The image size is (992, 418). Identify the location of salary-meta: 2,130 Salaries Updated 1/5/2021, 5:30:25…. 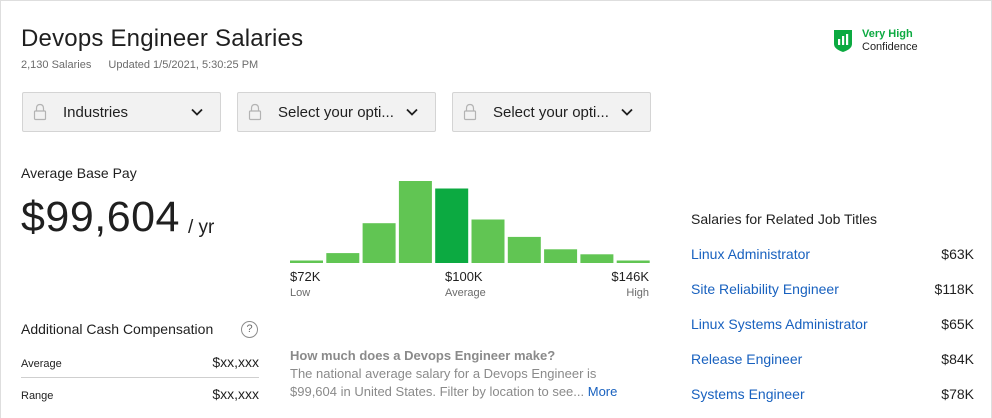
(139, 65).